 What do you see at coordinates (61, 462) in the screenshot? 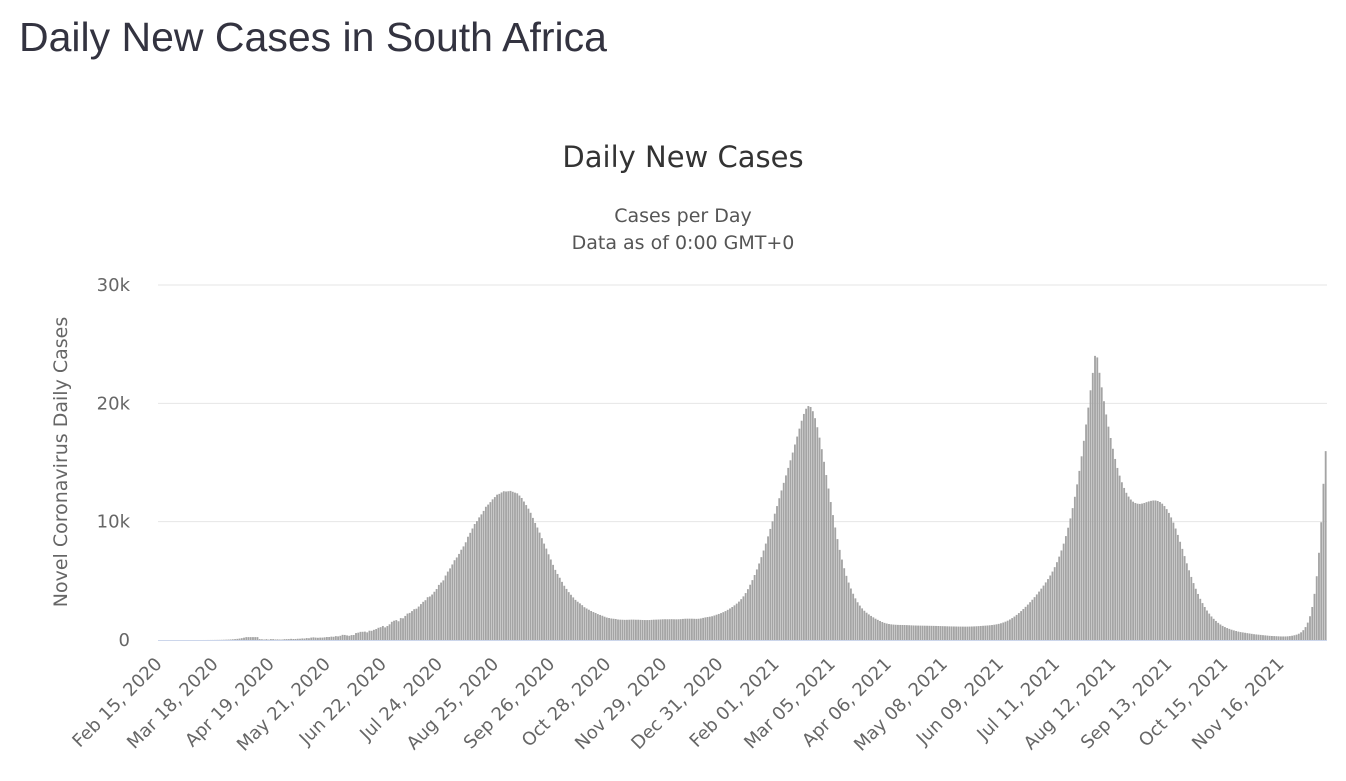
I see `y-axis-label: Novel Coronavirus Daily Cases` at bounding box center [61, 462].